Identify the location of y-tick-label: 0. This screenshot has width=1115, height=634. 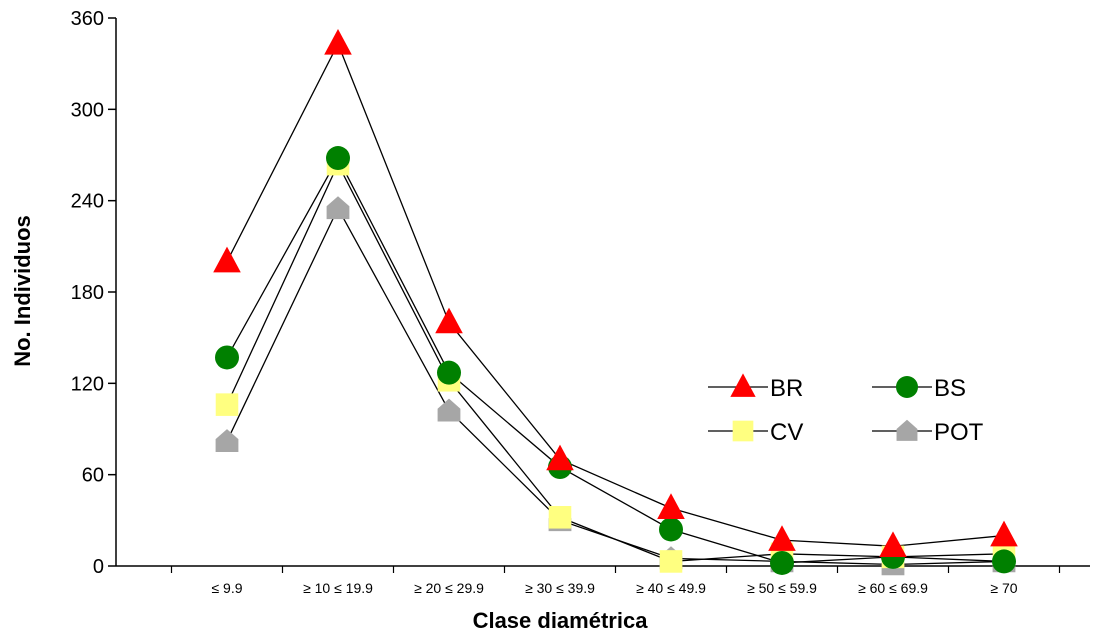
(98, 567).